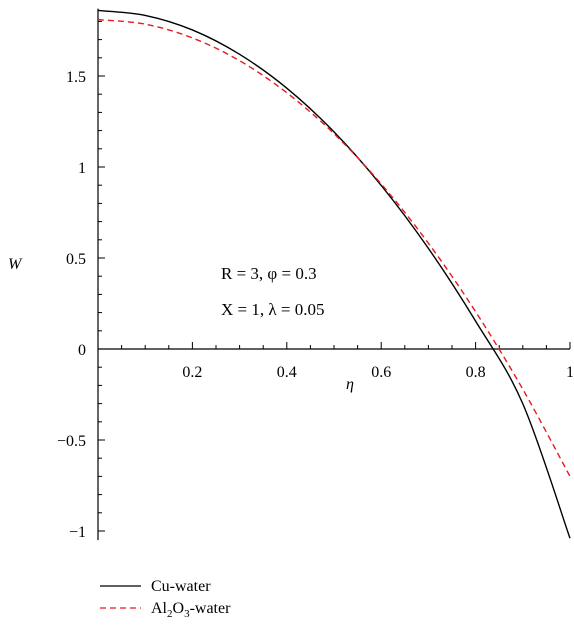 The height and width of the screenshot is (631, 574). Describe the element at coordinates (191, 610) in the screenshot. I see `legend-label-al2o3-water: Al2O3-water` at that location.